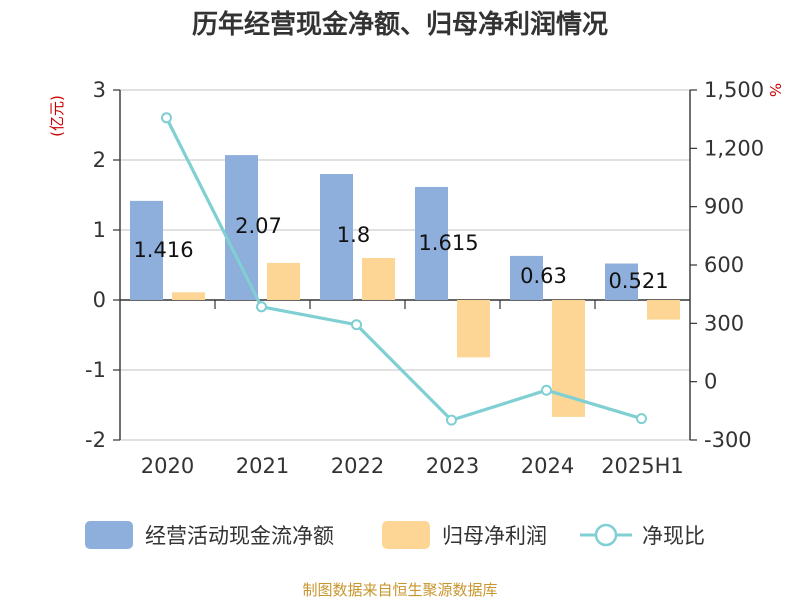 The height and width of the screenshot is (600, 800). Describe the element at coordinates (99, 230) in the screenshot. I see `left-tick-label: 1` at that location.